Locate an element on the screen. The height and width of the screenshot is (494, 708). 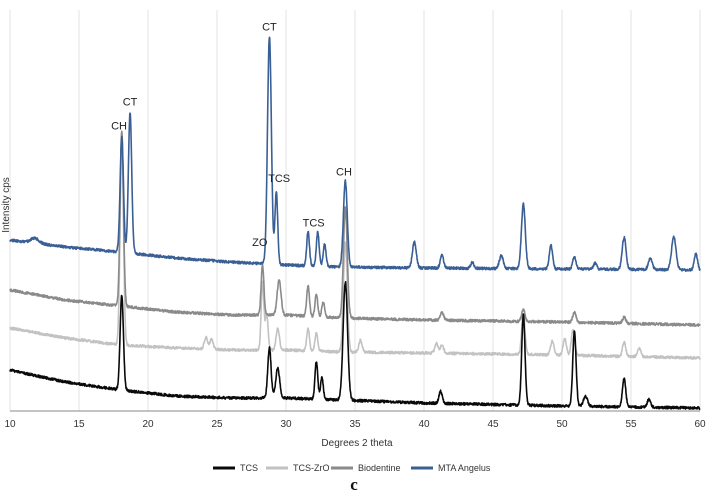
legend-label: MTA Angelus is located at coordinates (464, 468).